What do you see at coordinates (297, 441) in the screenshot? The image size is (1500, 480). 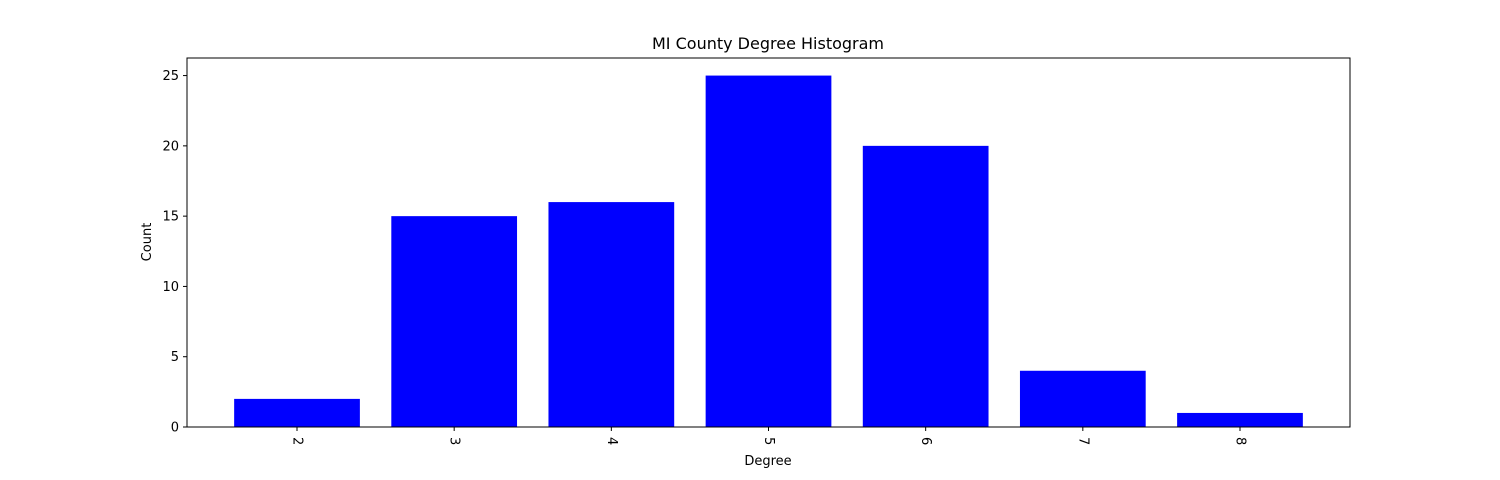 I see `x-tick-label: 2` at bounding box center [297, 441].